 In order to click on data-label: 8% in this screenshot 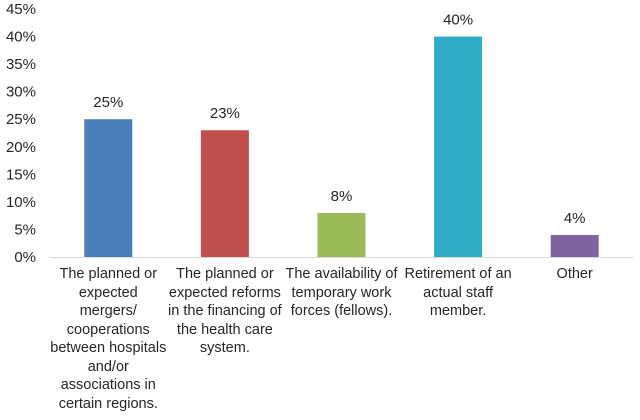, I will do `click(342, 196)`.